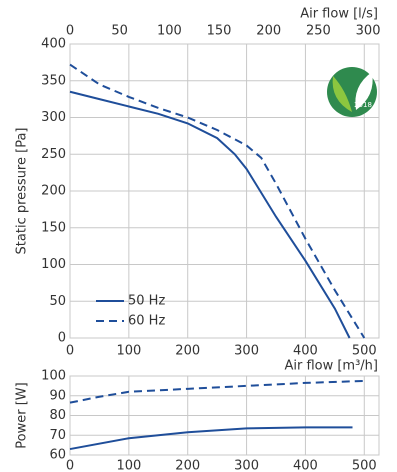 Image resolution: width=397 pixels, height=472 pixels. What do you see at coordinates (146, 301) in the screenshot?
I see `legend-label: 50 Hz` at bounding box center [146, 301].